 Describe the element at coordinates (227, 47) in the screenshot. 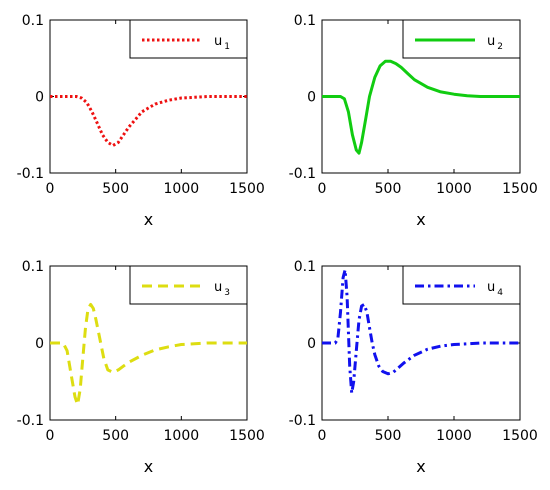

I see `legend-label-subscript: 1` at that location.